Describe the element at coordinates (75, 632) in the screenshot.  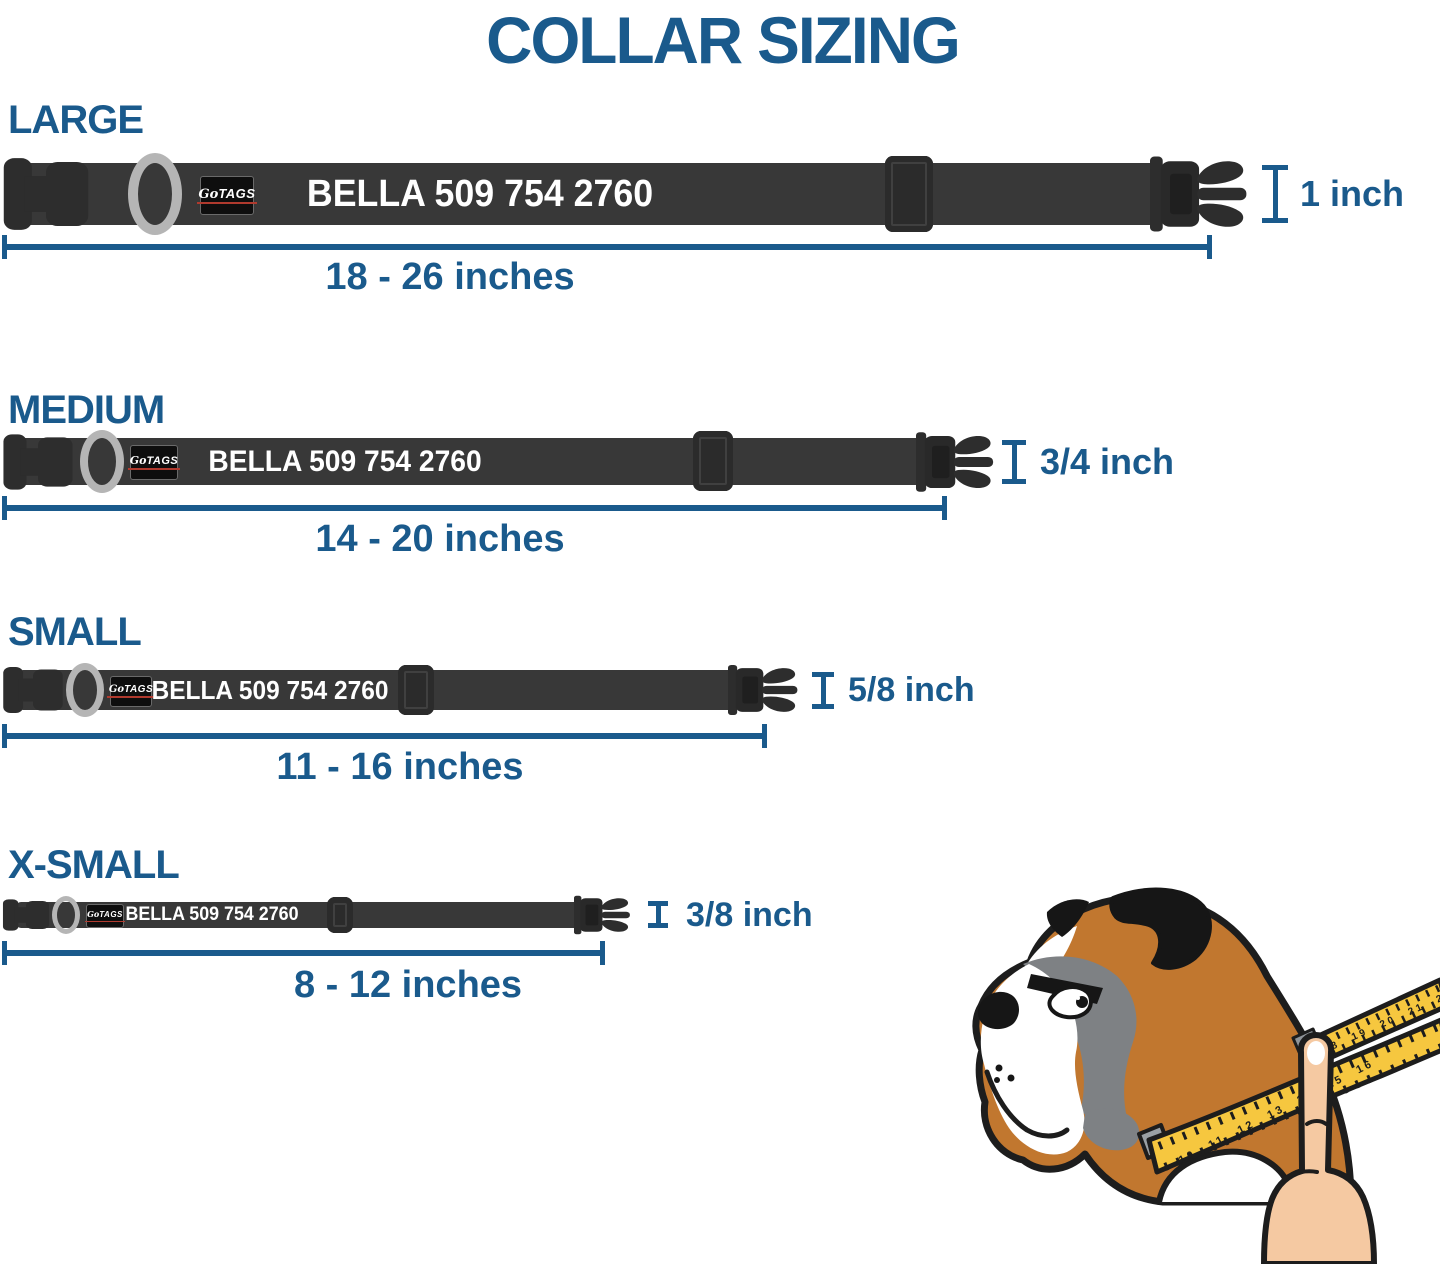
I see `size-label-small: SMALL` at that location.